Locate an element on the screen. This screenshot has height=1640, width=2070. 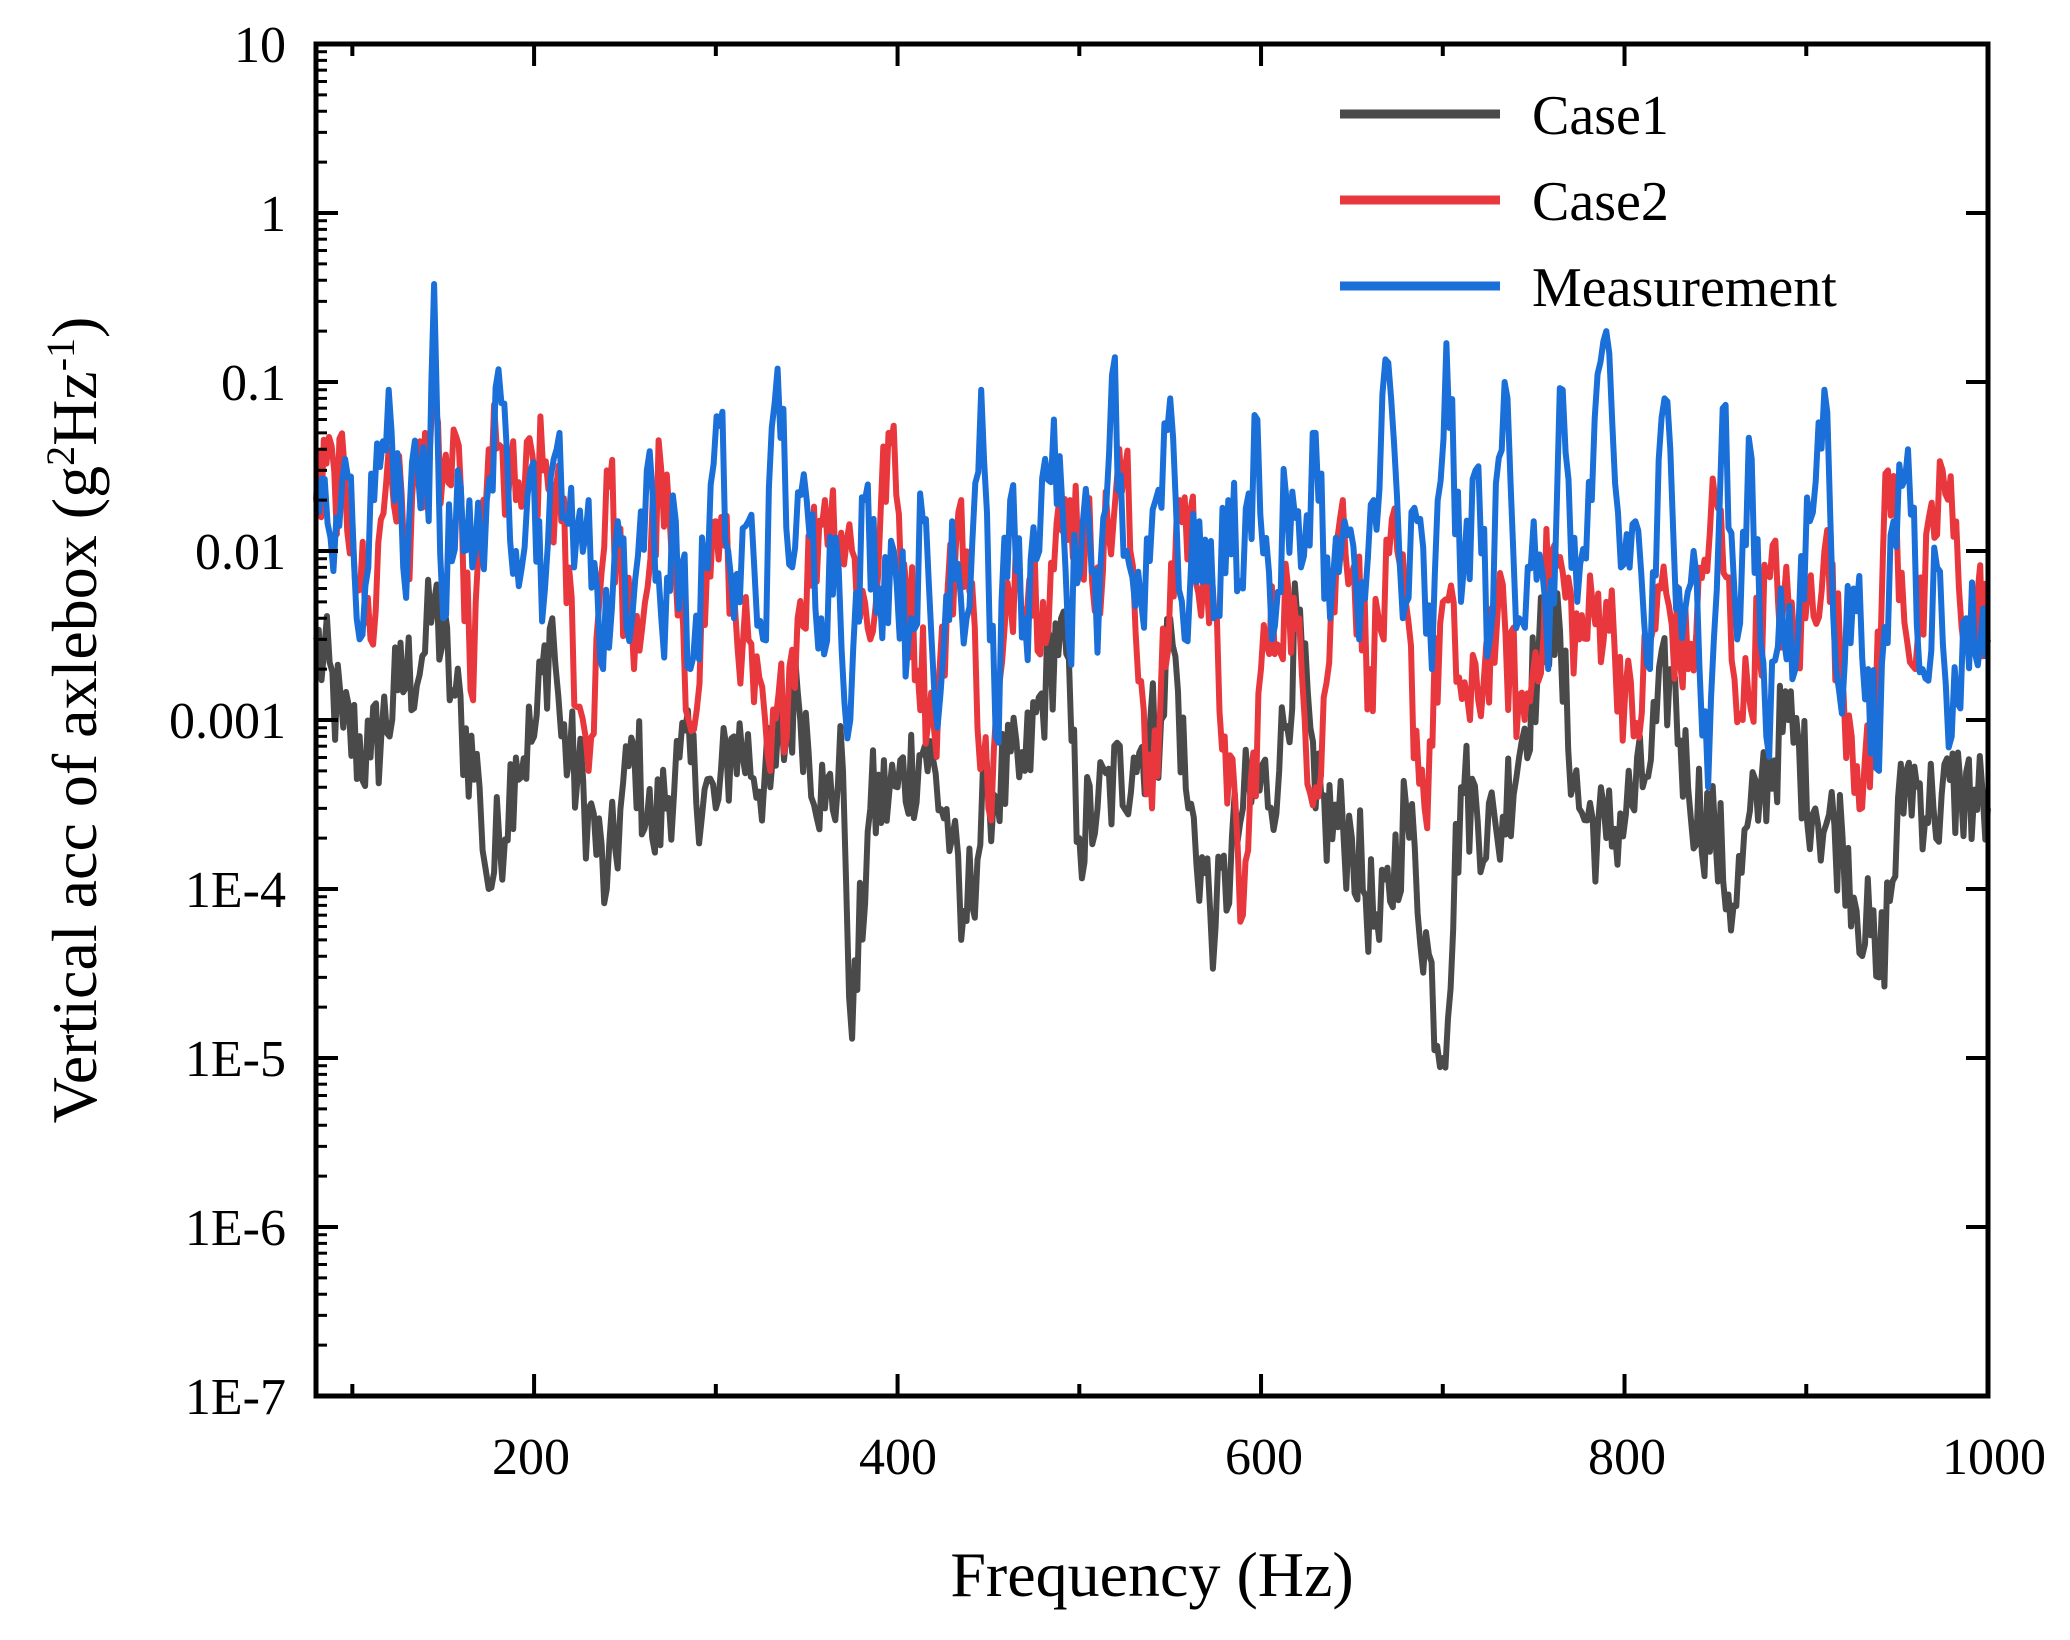
y-tick-labels: 10 1 0.1 0.01 0.001 1E-4 1E-5 1E-6 1E-7 is located at coordinates (227, 721).